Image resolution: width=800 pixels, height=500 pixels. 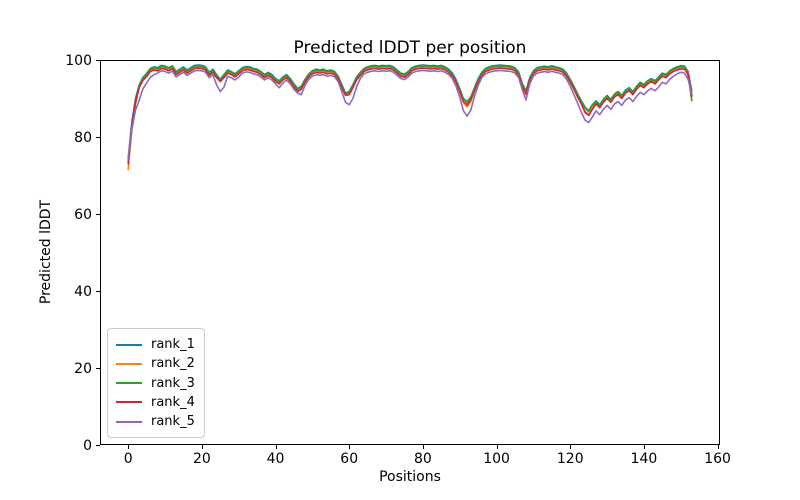 I want to click on legend-entry-rank-2: rank_2, so click(x=156, y=363).